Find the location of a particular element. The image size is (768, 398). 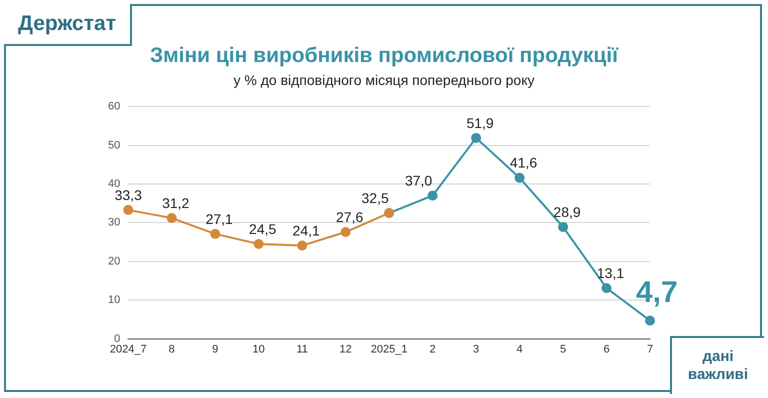

data-label: 4,7 is located at coordinates (657, 292).